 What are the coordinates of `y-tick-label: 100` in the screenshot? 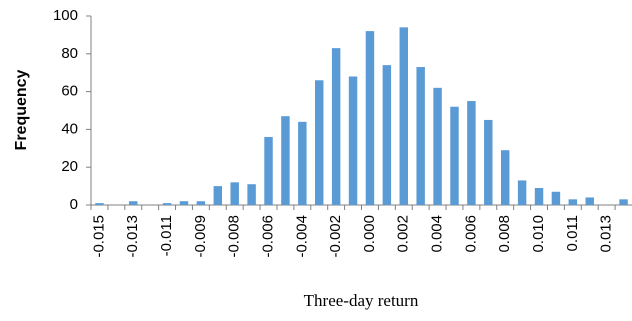 It's located at (65, 15).